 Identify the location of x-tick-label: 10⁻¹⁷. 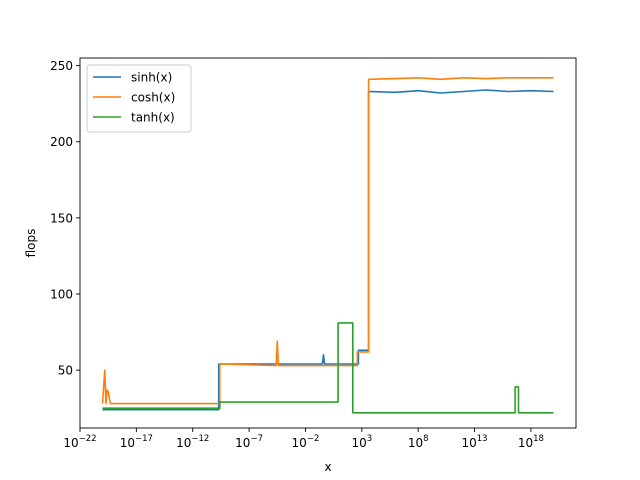
(136, 442).